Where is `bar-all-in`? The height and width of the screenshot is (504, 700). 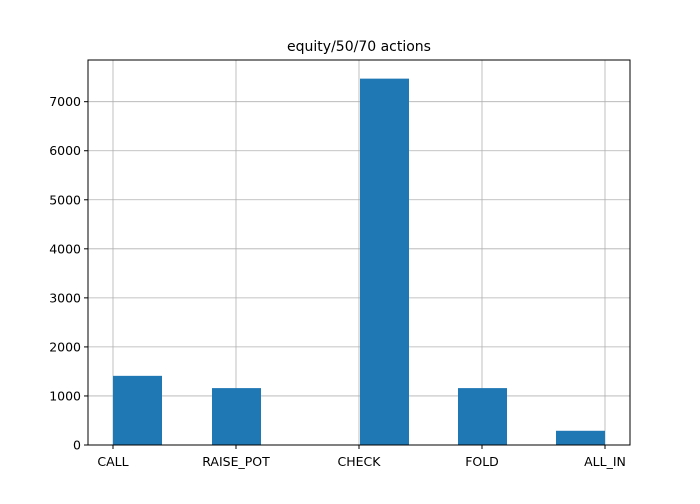 bar-all-in is located at coordinates (580, 437).